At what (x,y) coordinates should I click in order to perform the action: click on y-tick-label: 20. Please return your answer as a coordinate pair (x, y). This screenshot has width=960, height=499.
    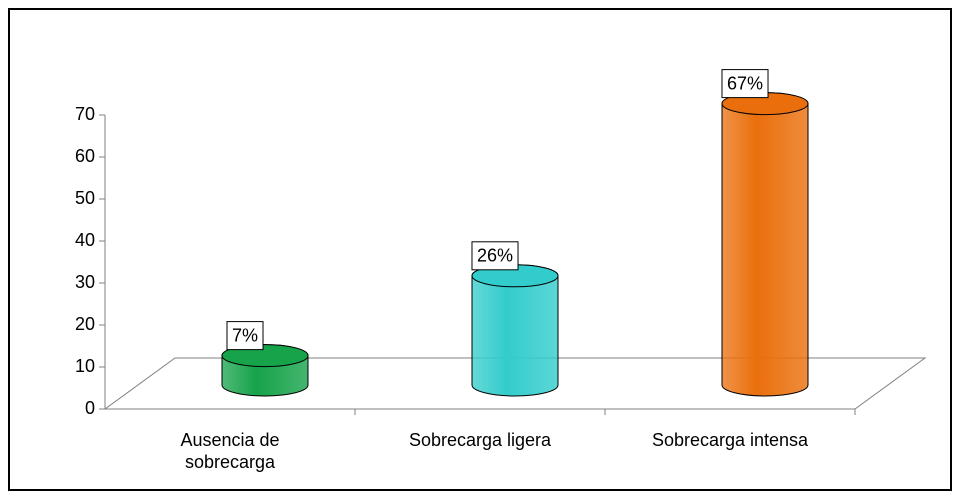
    Looking at the image, I should click on (85, 324).